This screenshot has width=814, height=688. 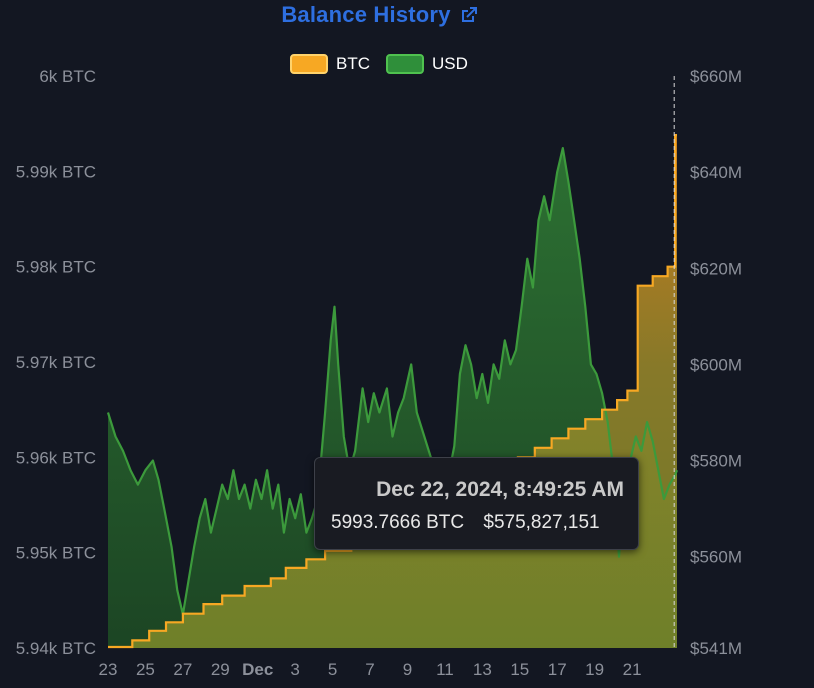 I want to click on legend-item-btc: BTC, so click(x=330, y=64).